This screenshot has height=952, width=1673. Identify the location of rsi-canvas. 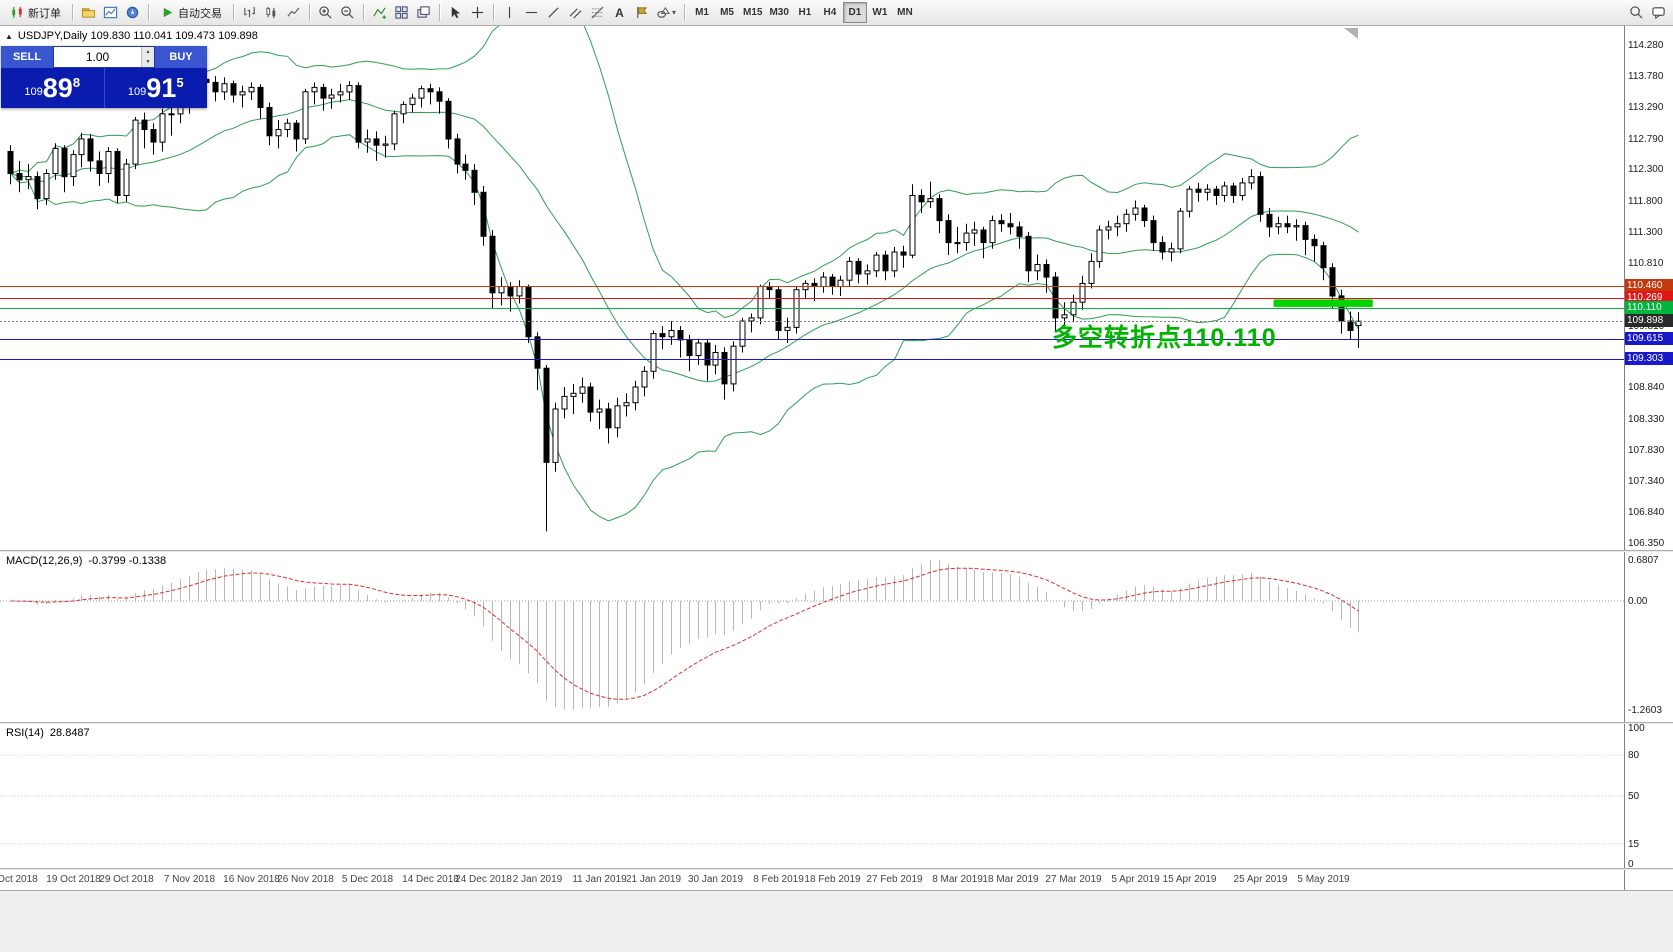
(812, 796).